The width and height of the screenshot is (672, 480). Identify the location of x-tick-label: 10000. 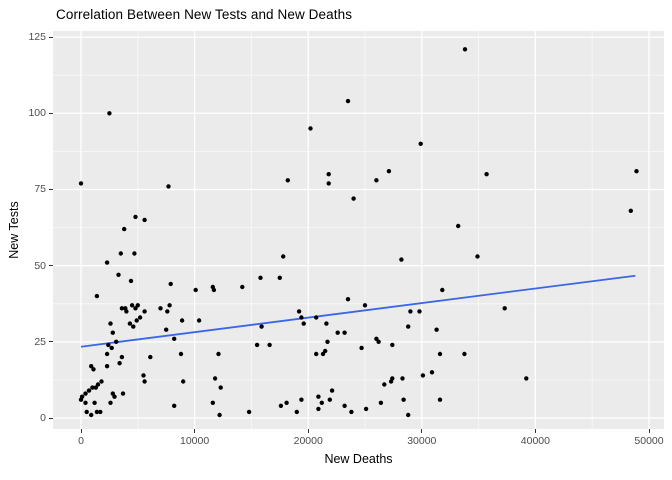
(194, 441).